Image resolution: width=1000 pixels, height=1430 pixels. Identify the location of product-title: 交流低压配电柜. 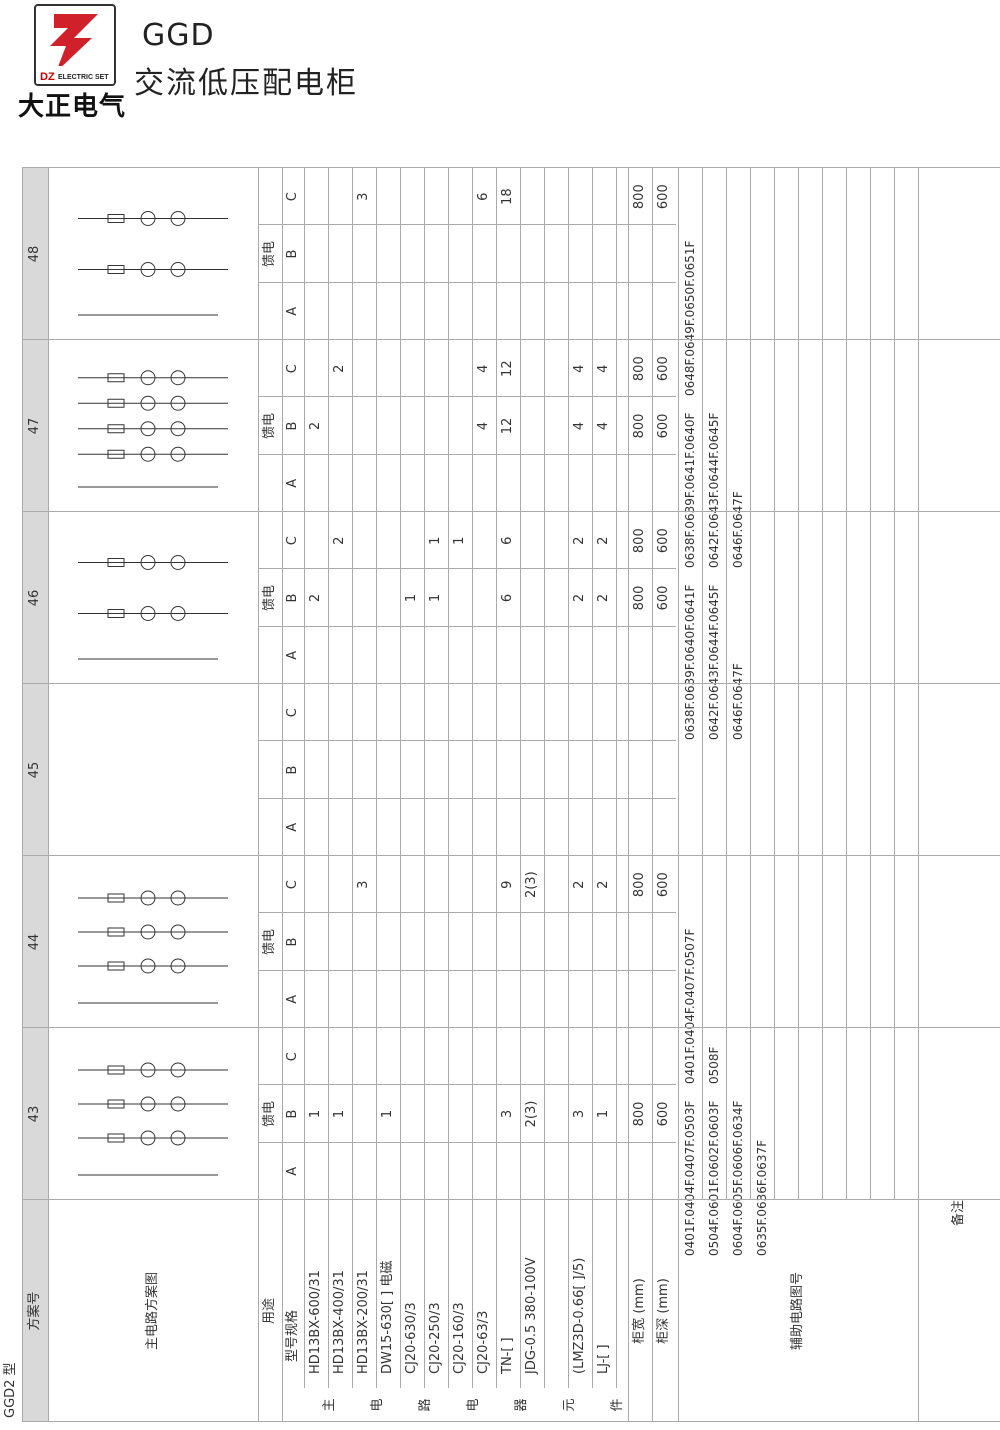
(246, 83).